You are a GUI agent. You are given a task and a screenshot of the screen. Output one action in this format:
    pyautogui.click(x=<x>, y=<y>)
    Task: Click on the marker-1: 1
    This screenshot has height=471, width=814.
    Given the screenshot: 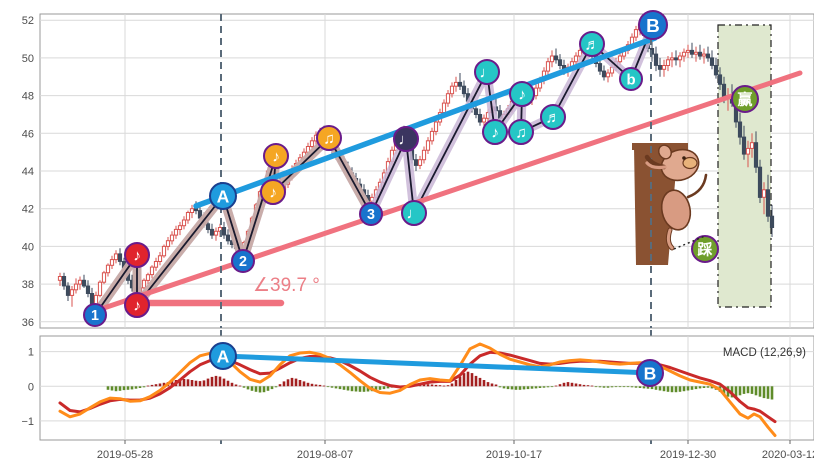 What is the action you would take?
    pyautogui.click(x=95, y=315)
    